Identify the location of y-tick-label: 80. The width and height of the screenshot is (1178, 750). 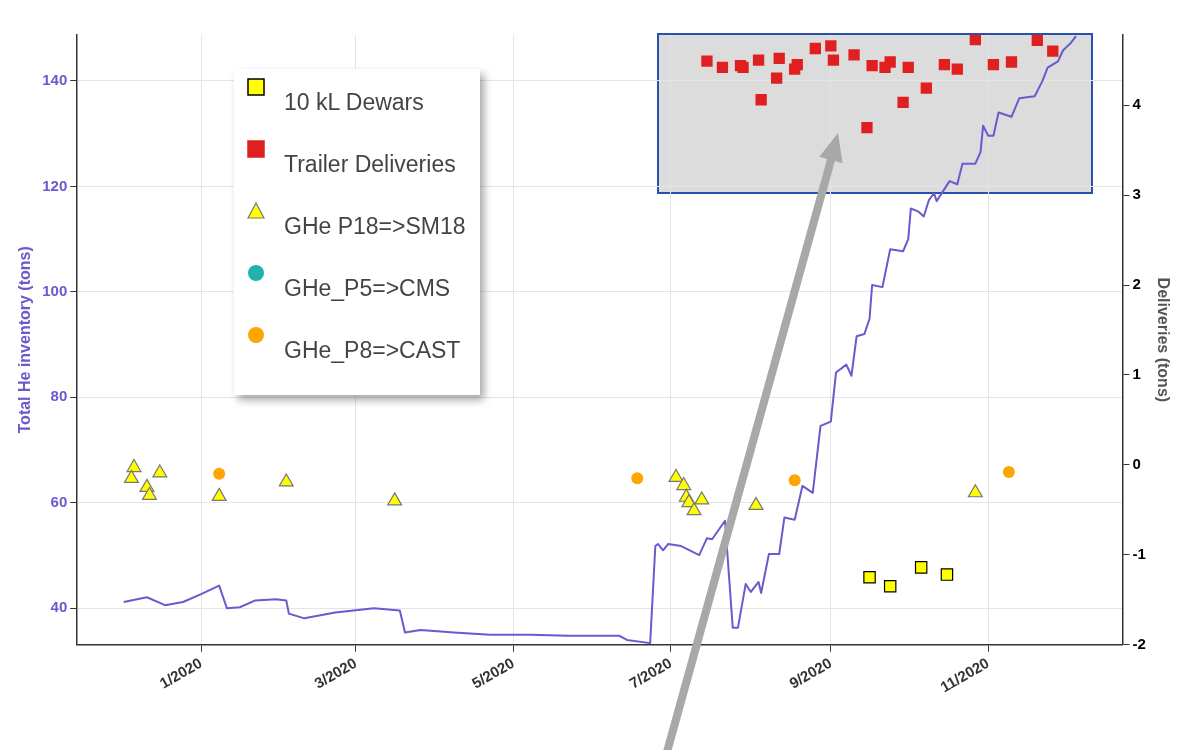
(59, 396).